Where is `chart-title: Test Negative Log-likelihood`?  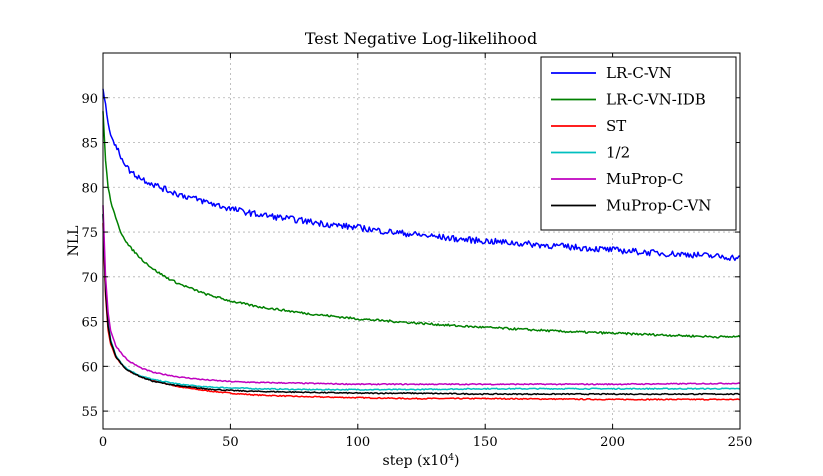 chart-title: Test Negative Log-likelihood is located at coordinates (421, 38).